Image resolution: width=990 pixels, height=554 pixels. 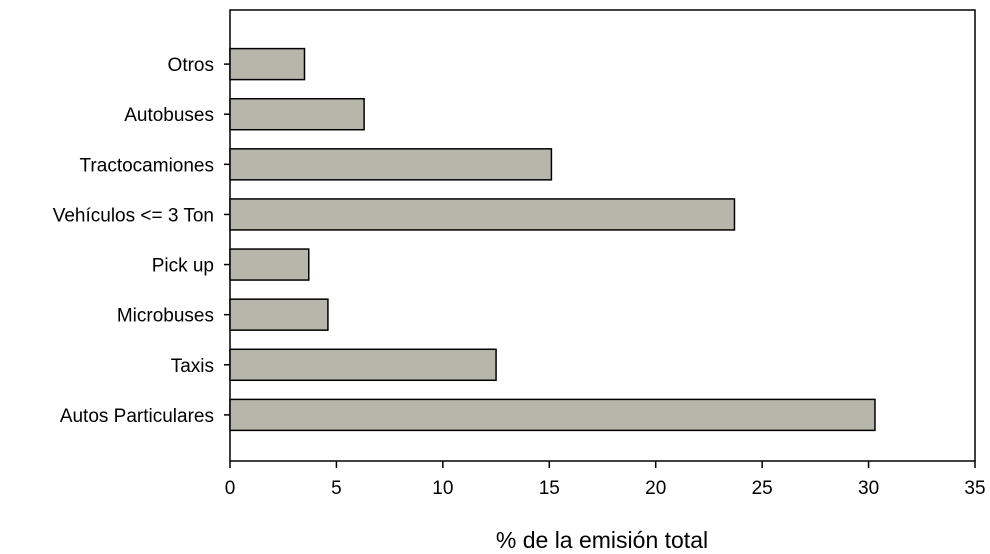 I want to click on x-tick-label-1: 5, so click(x=336, y=488).